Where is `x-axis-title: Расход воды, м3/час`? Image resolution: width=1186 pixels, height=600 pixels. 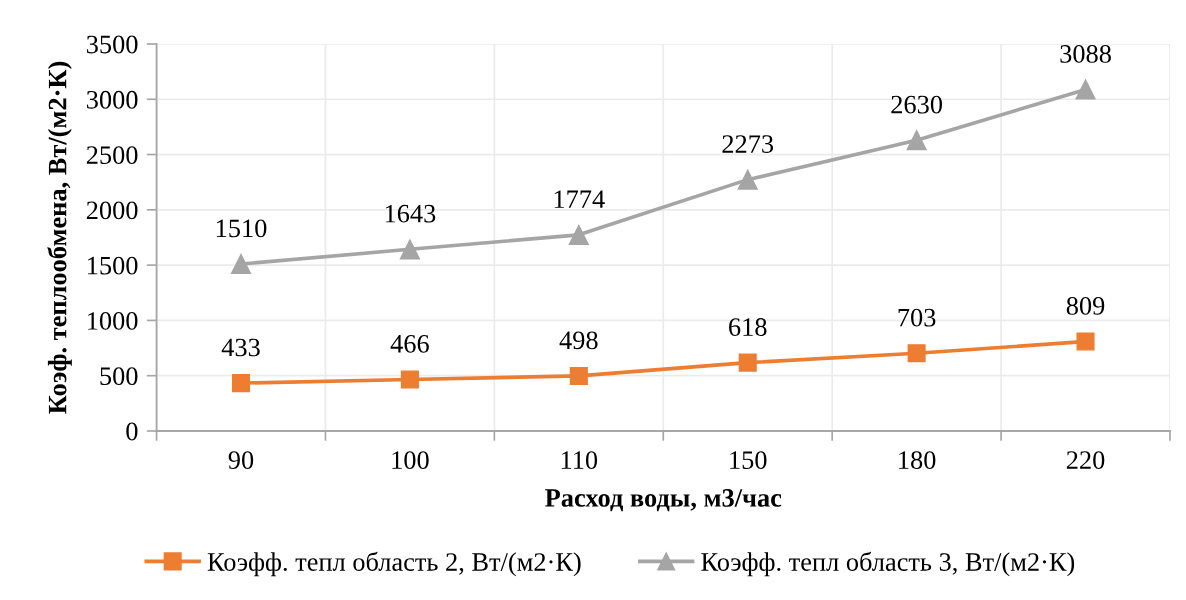
x-axis-title: Расход воды, м3/час is located at coordinates (663, 500).